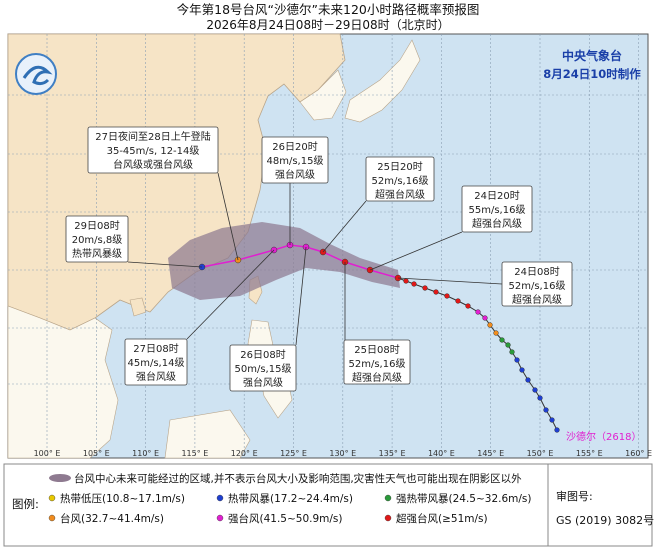 The width and height of the screenshot is (656, 550). I want to click on approval-number: GS (2019) 3082号, so click(605, 520).